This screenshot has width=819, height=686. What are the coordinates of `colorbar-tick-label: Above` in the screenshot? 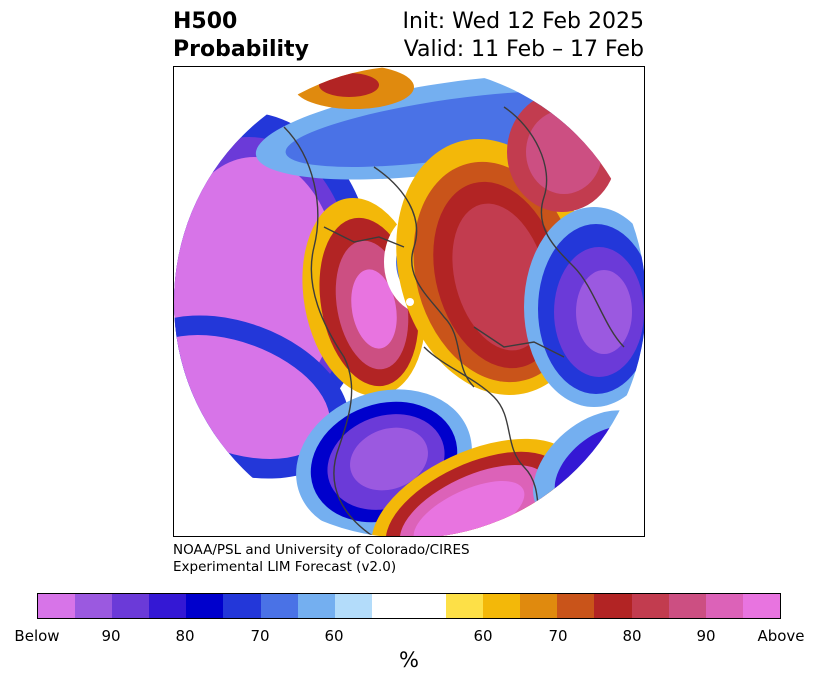 It's located at (781, 636).